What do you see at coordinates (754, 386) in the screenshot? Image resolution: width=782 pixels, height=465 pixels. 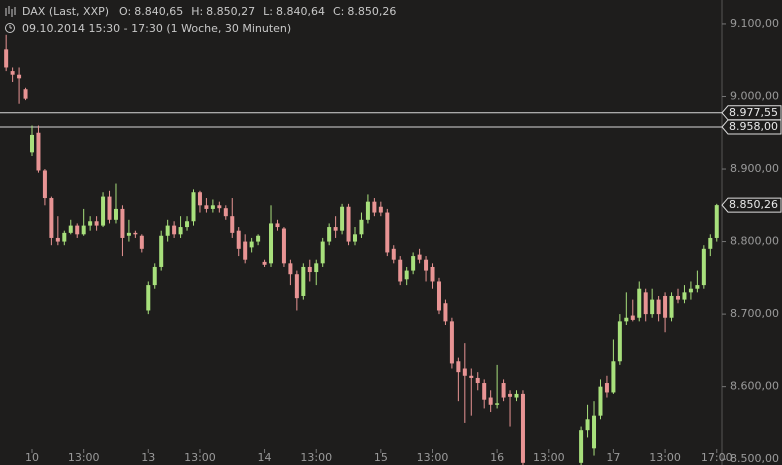 I see `y-tick-label: 8.600,00` at bounding box center [754, 386].